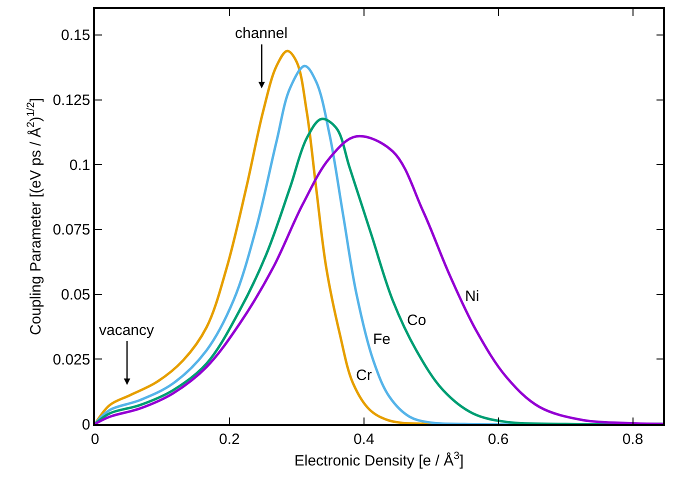 The image size is (677, 487). I want to click on series-label: Fe, so click(382, 339).